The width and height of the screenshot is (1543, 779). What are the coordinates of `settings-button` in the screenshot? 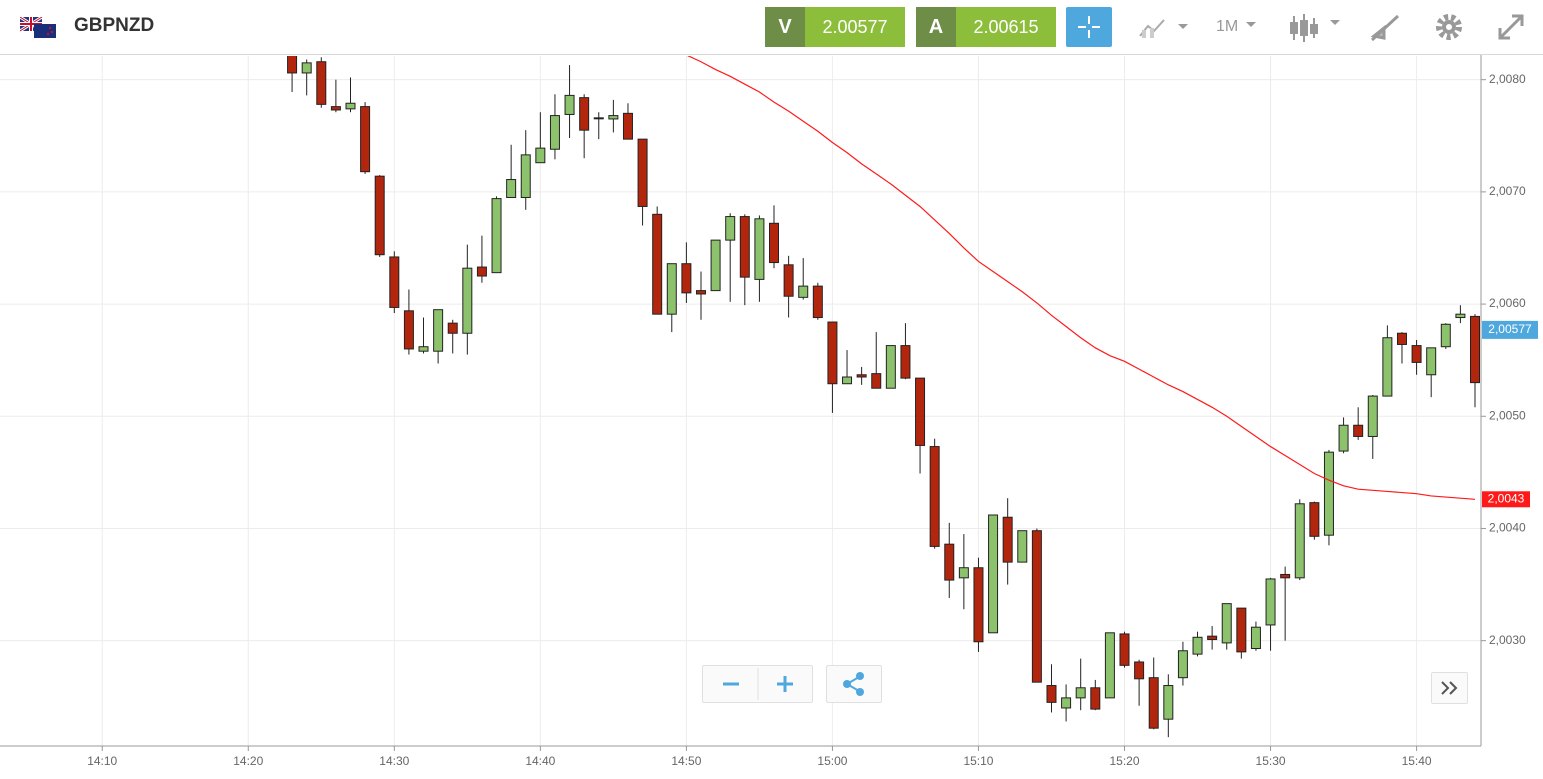 It's located at (1449, 27).